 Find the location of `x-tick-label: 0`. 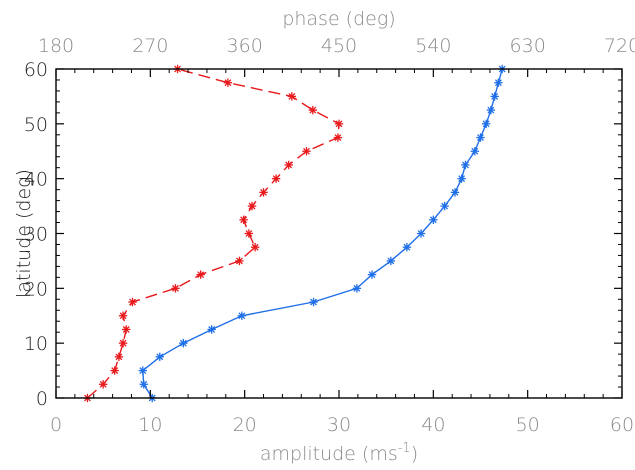

x-tick-label: 0 is located at coordinates (56, 425).